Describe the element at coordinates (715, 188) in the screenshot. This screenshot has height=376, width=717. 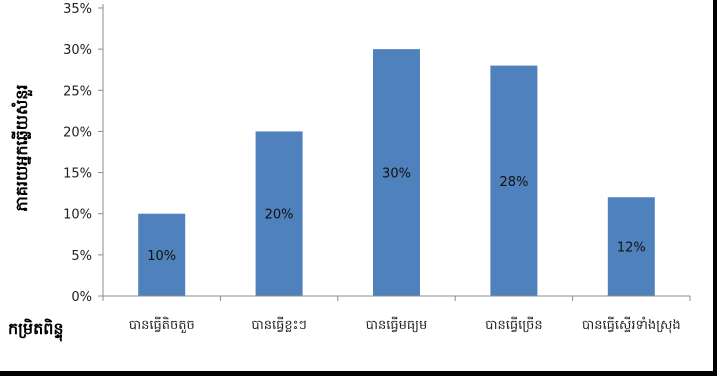
I see `frame-right-edge` at that location.